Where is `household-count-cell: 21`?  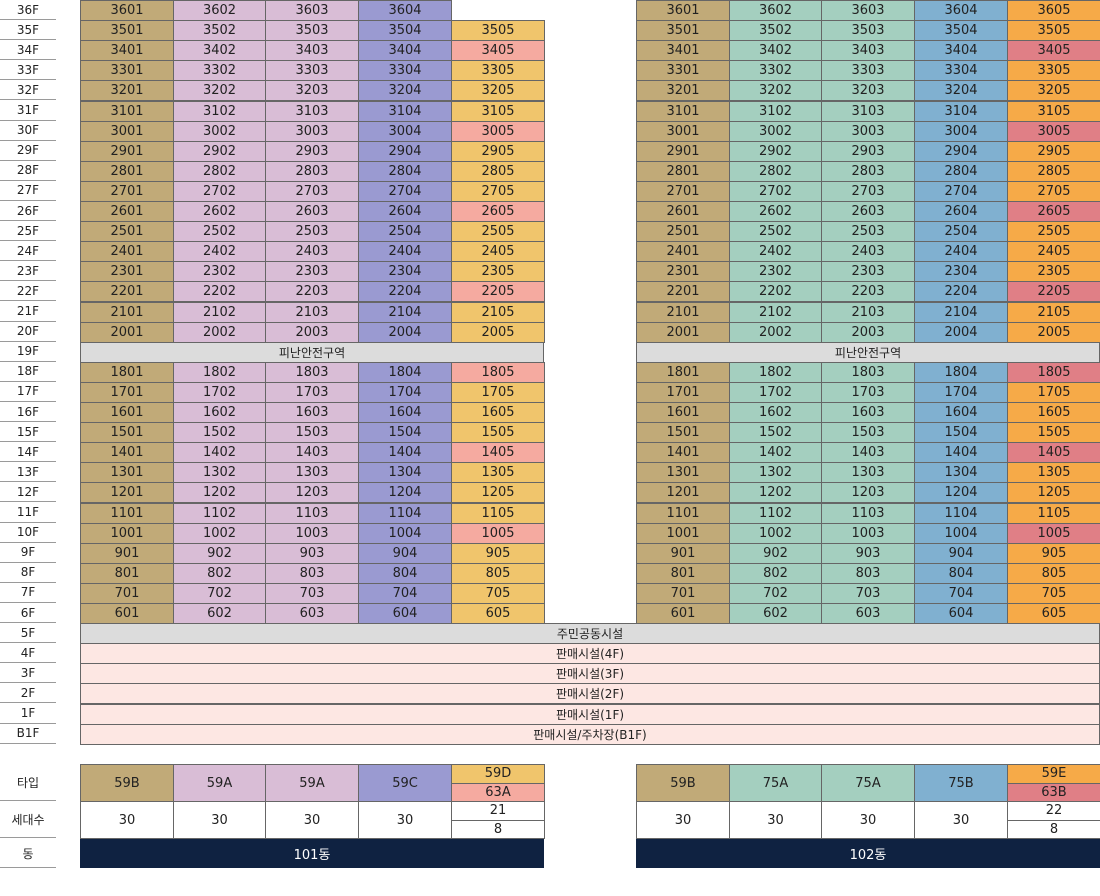
household-count-cell: 21 is located at coordinates (498, 811).